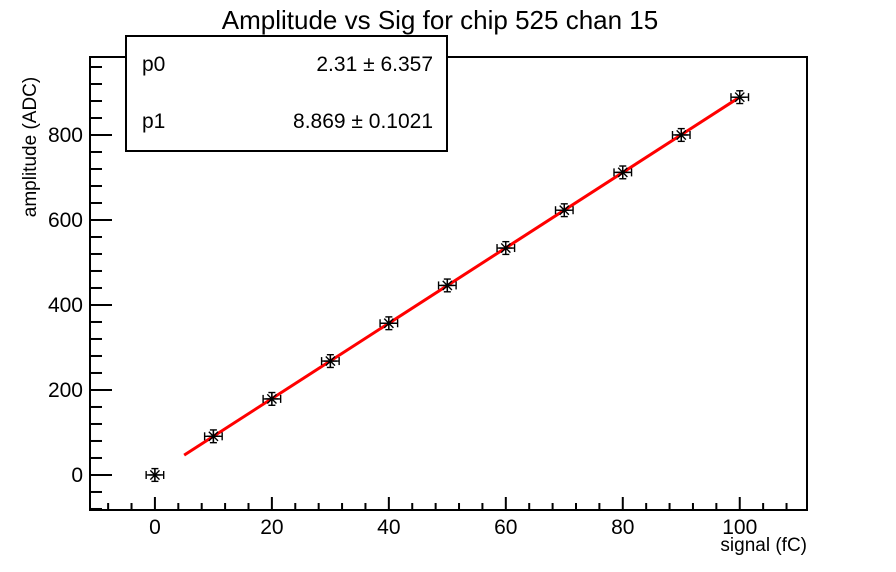 The height and width of the screenshot is (572, 896). I want to click on x-axis-ticks: 0 20 40 60 80 100, so click(447, 518).